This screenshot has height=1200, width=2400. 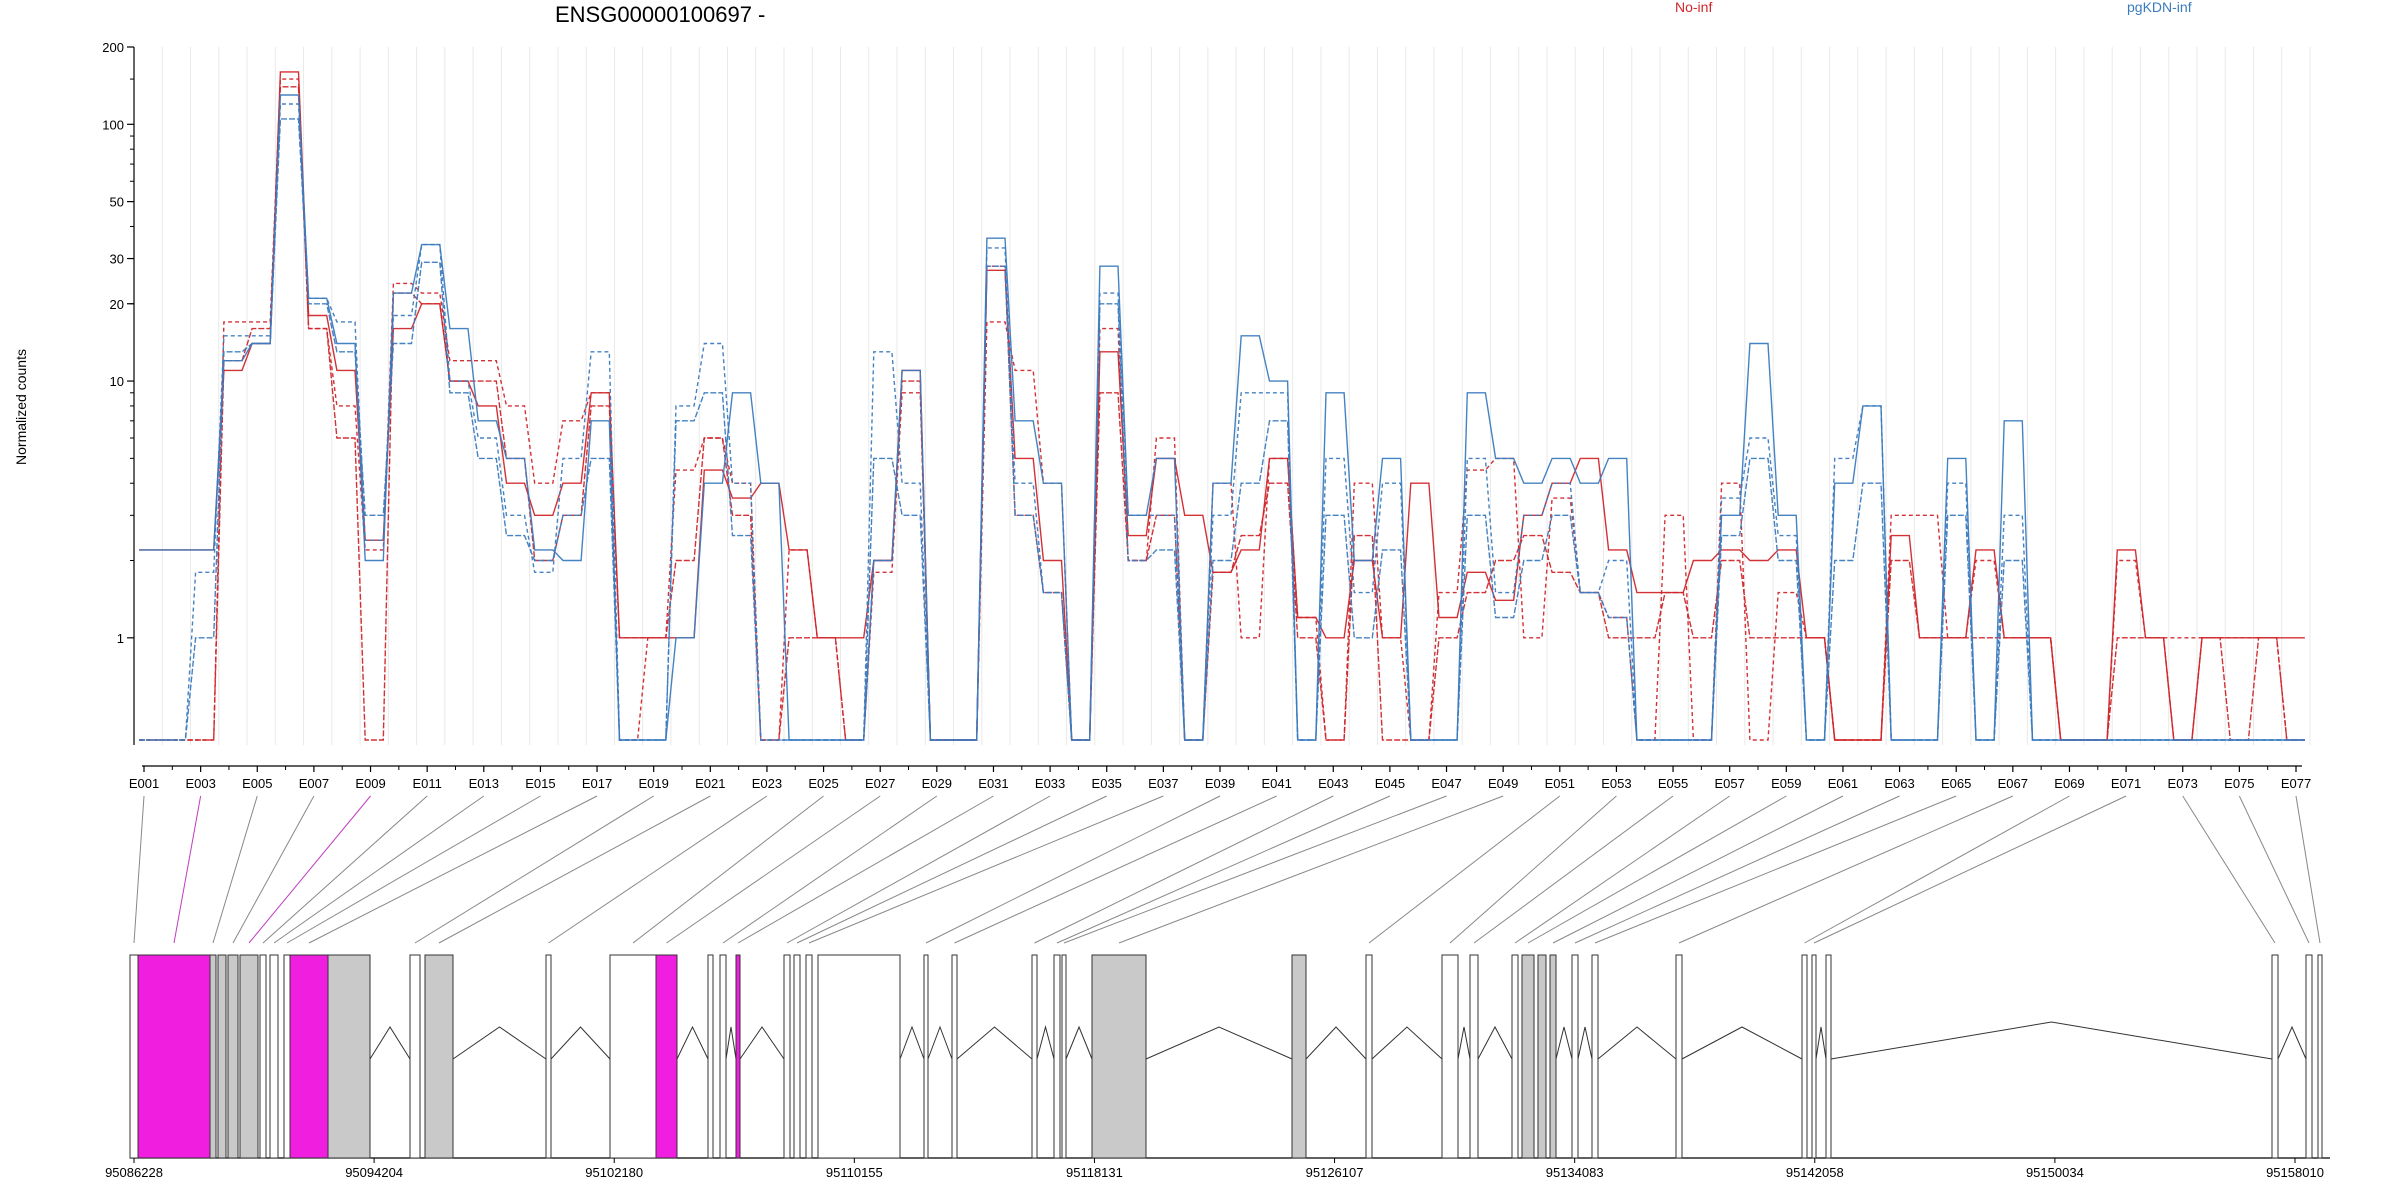 I want to click on x-tick-label: E005, so click(x=257, y=783).